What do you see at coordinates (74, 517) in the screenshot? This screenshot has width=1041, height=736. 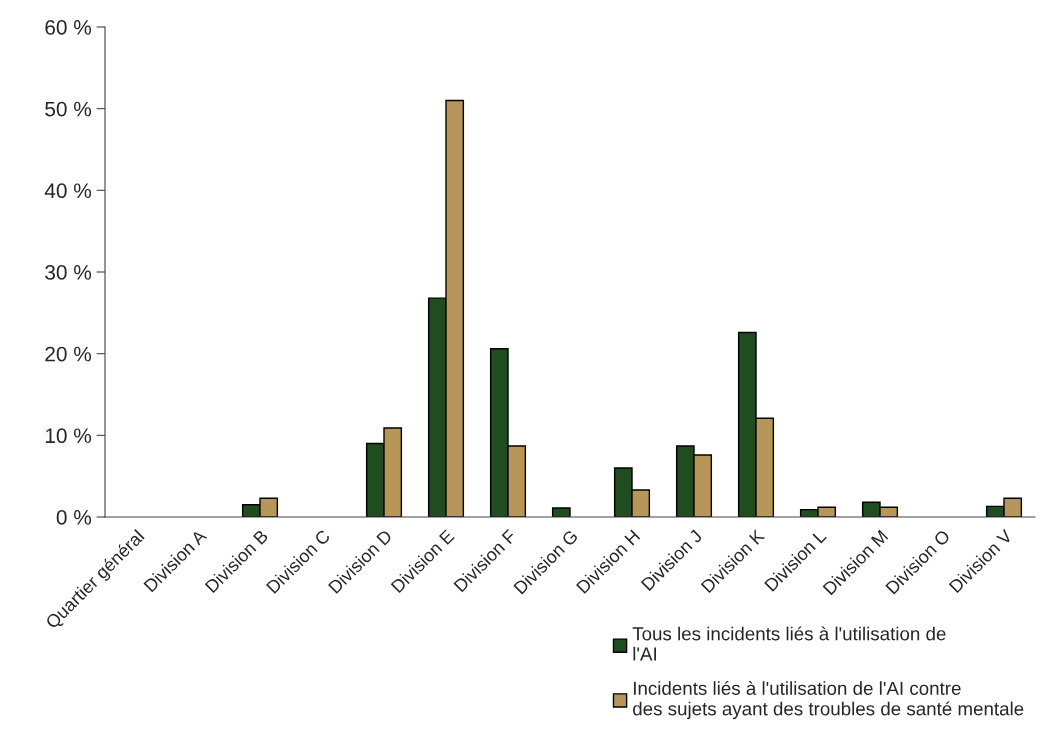 I see `y-tick-label: 0 %` at bounding box center [74, 517].